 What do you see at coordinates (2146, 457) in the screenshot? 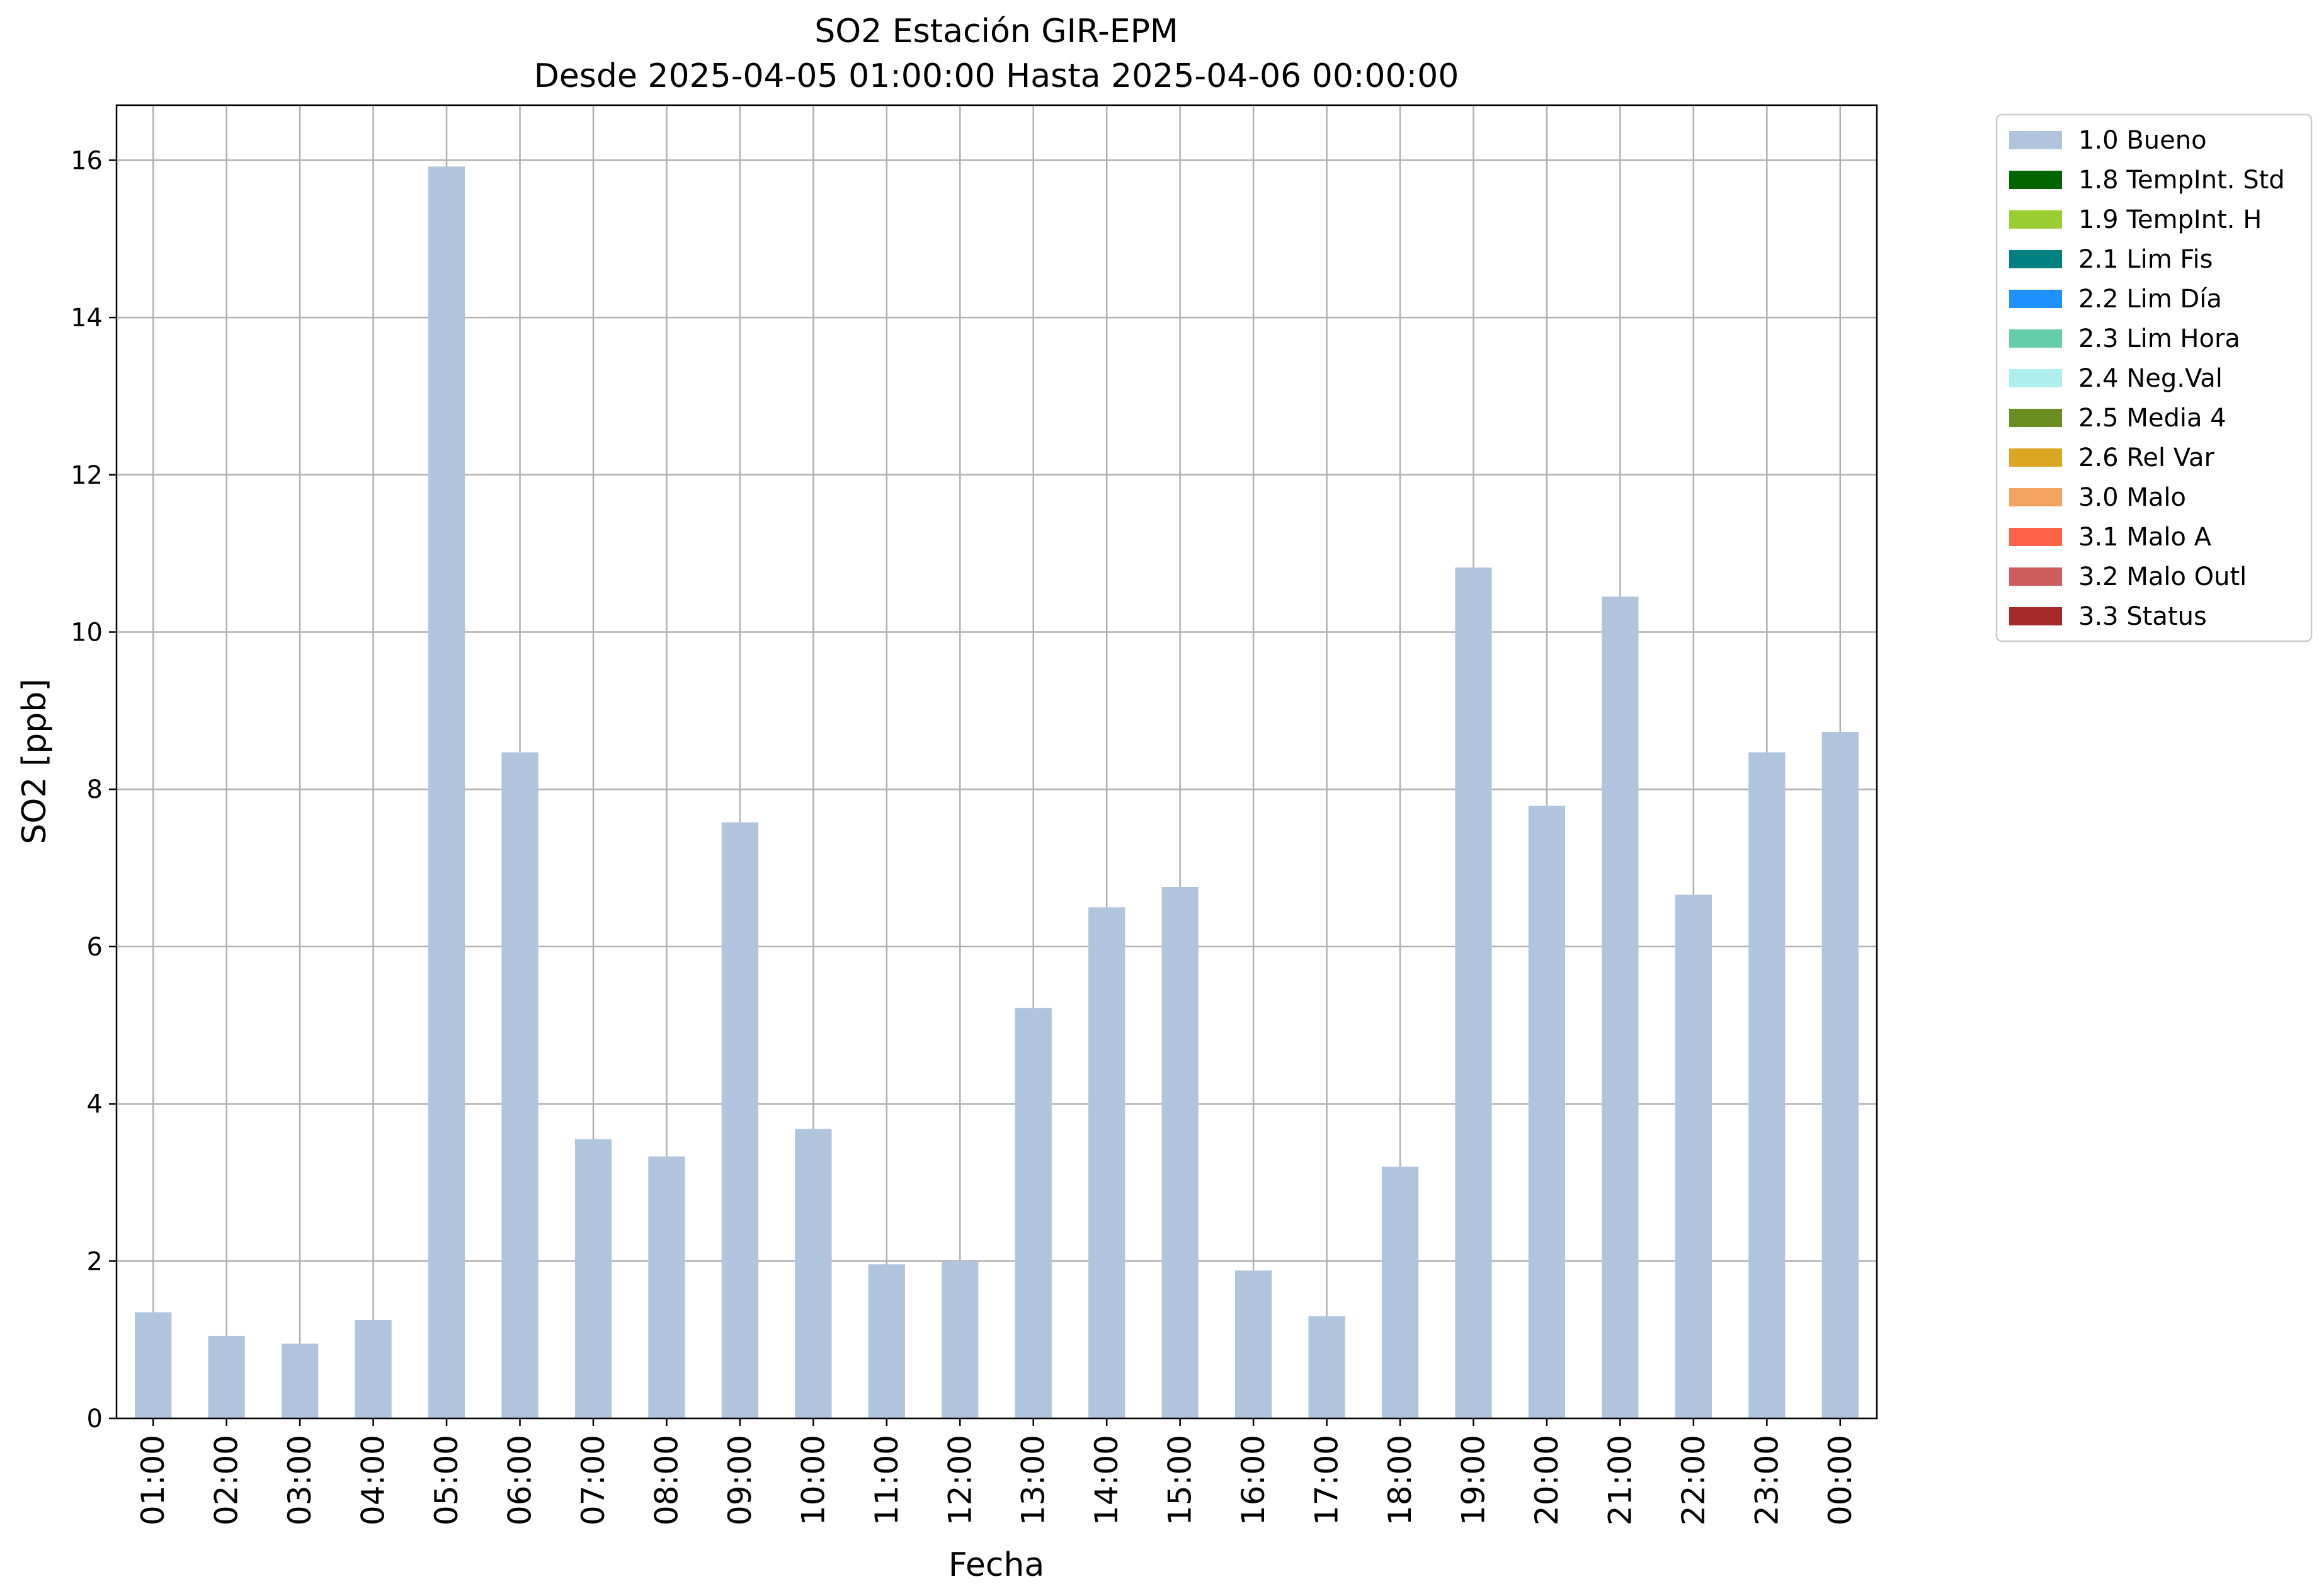
I see `legend-label: 2.6 Rel Var` at bounding box center [2146, 457].